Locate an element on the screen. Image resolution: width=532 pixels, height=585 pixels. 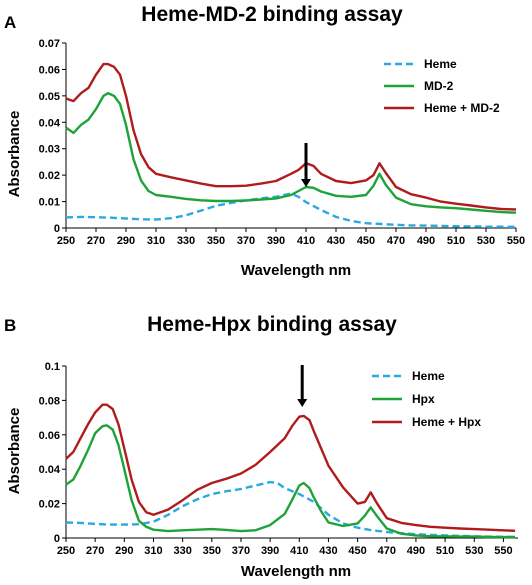
legend-label: Heme + MD-2 is located at coordinates (462, 108).